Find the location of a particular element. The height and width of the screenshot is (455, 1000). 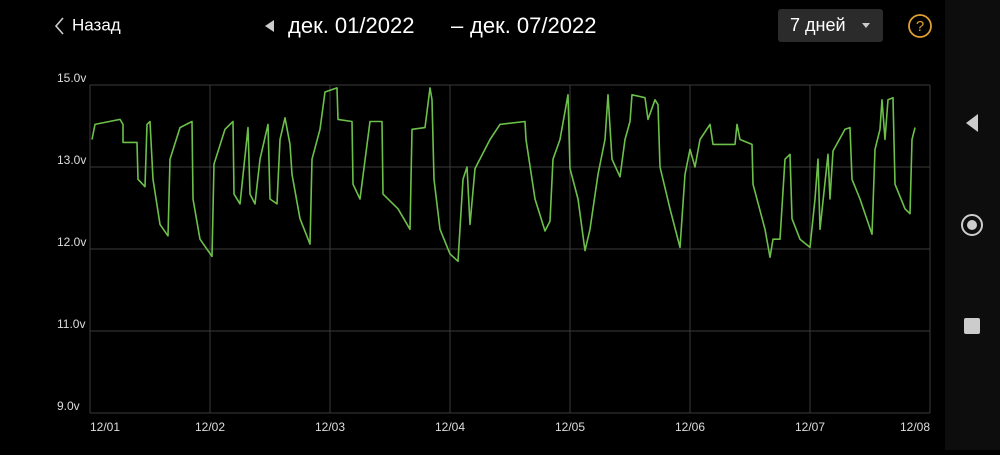

x-tick-label: 12/08 is located at coordinates (915, 427).